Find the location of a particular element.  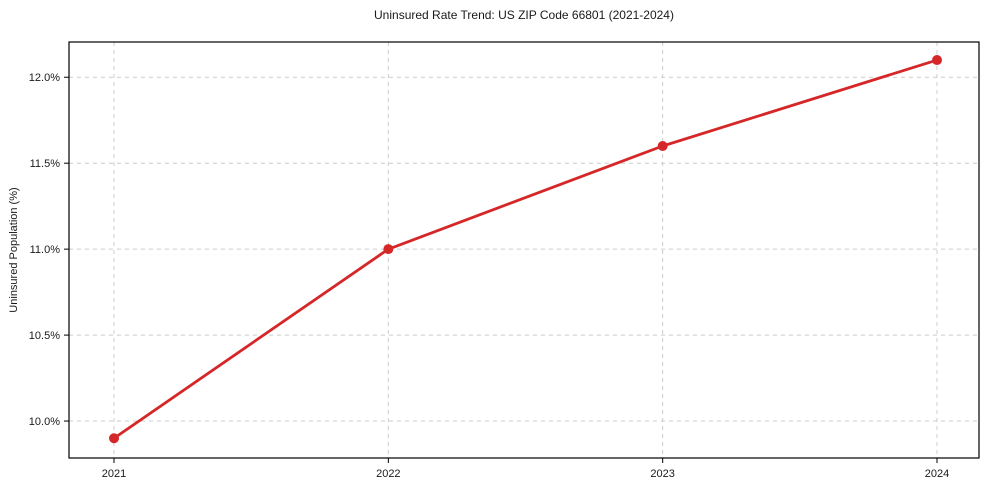

x-tick-label: 2021 is located at coordinates (114, 474).